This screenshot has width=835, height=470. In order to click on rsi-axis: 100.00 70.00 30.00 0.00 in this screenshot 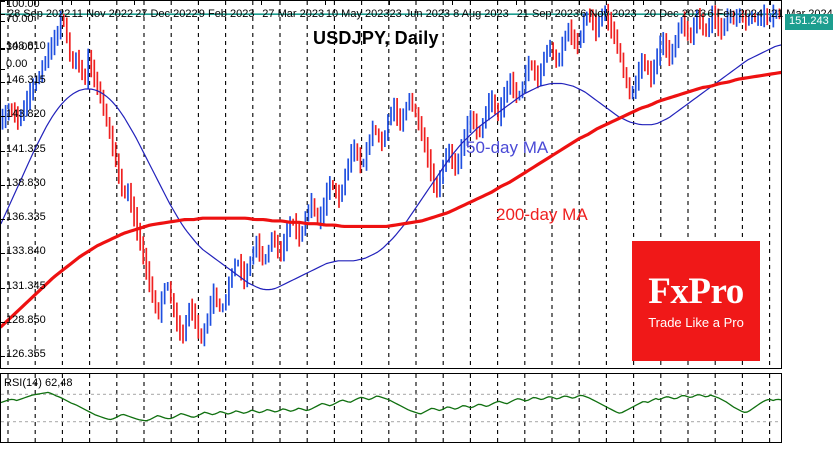, I will do `click(26, 219)`.